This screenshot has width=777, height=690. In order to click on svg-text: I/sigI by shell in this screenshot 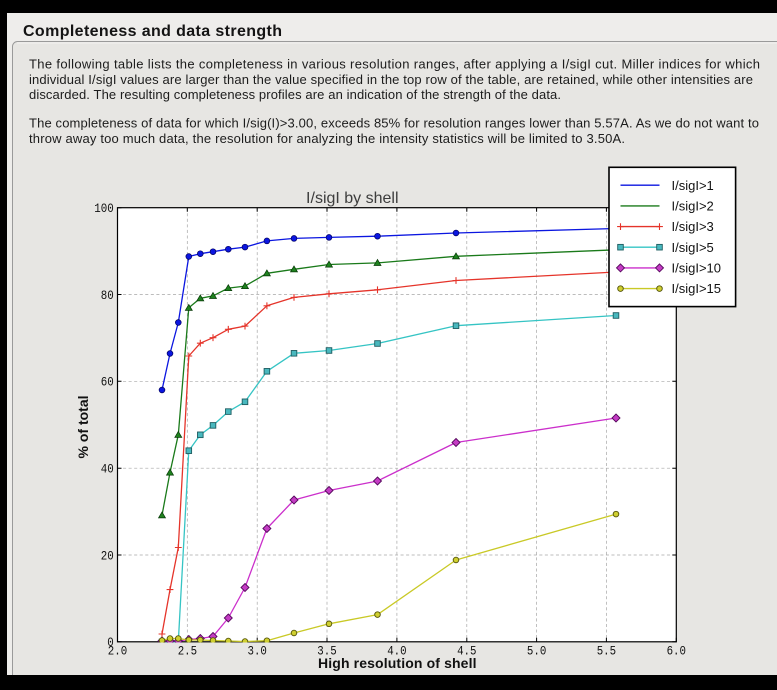, I will do `click(352, 198)`.